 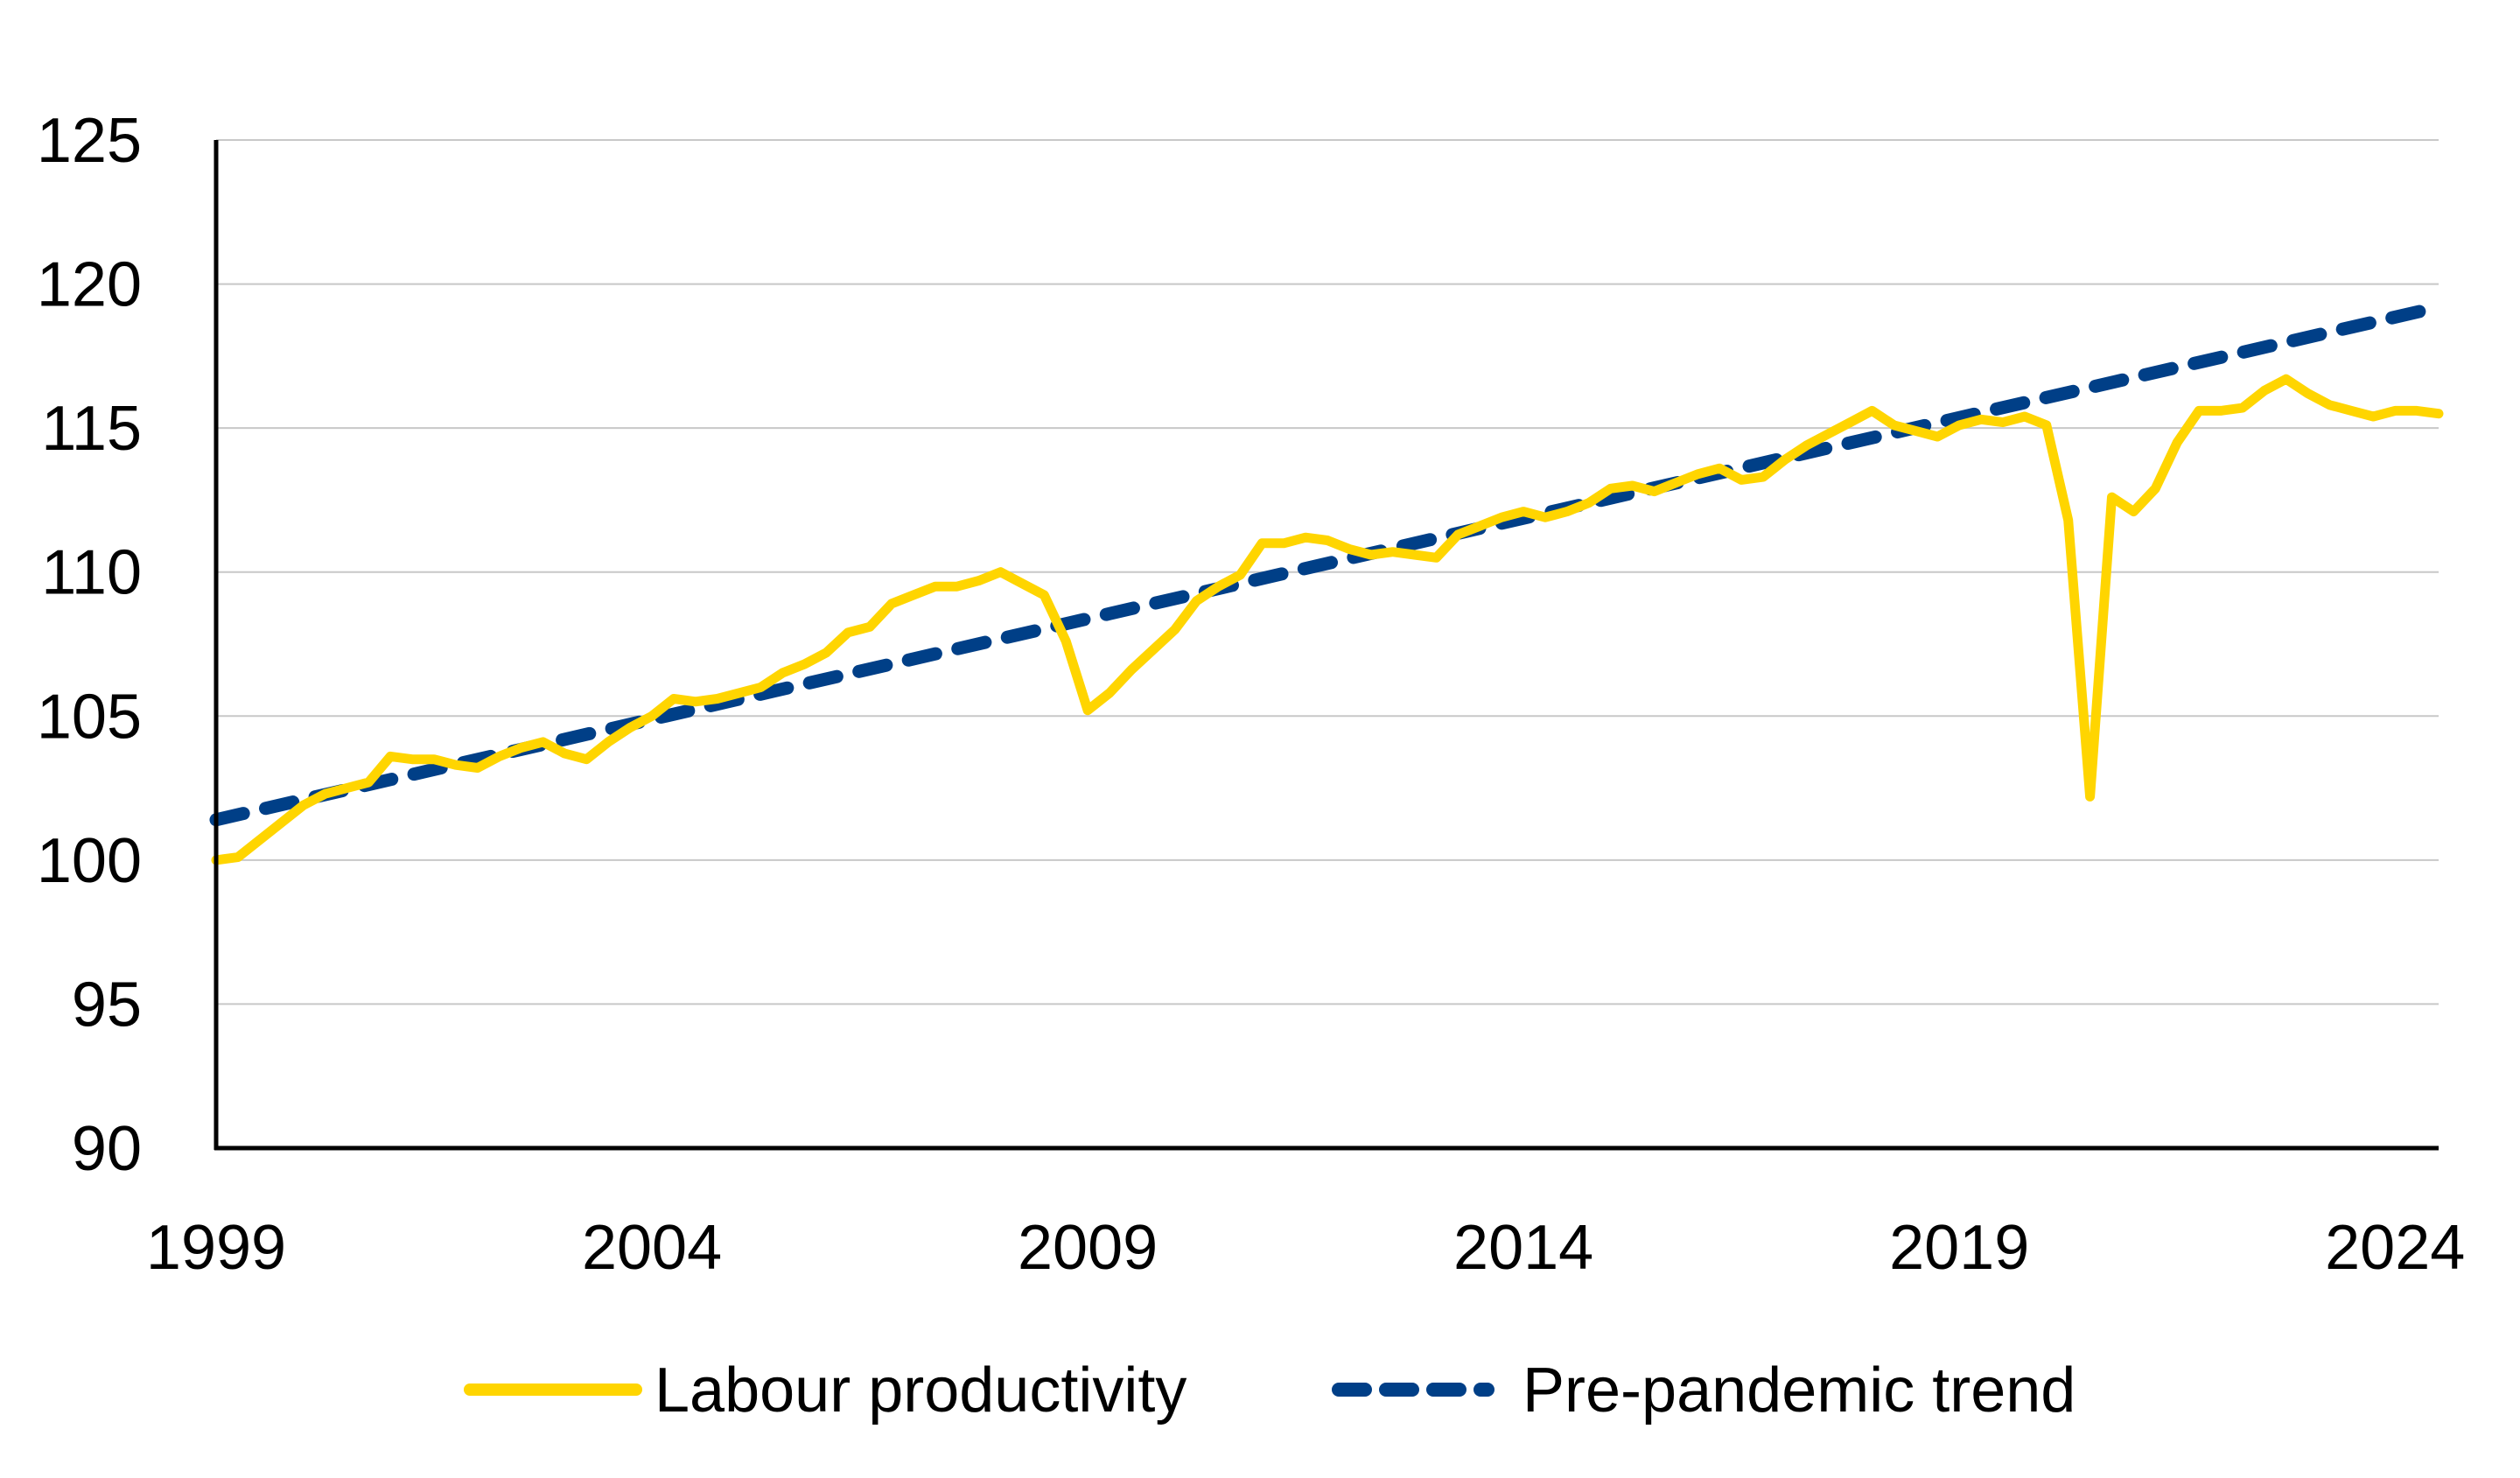 I want to click on y-tick-label-95: 95, so click(x=107, y=1005).